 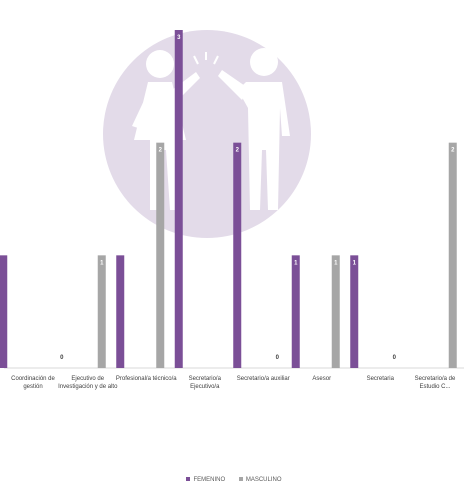 I want to click on legend-item-femenino: FEMENINO, so click(x=205, y=480).